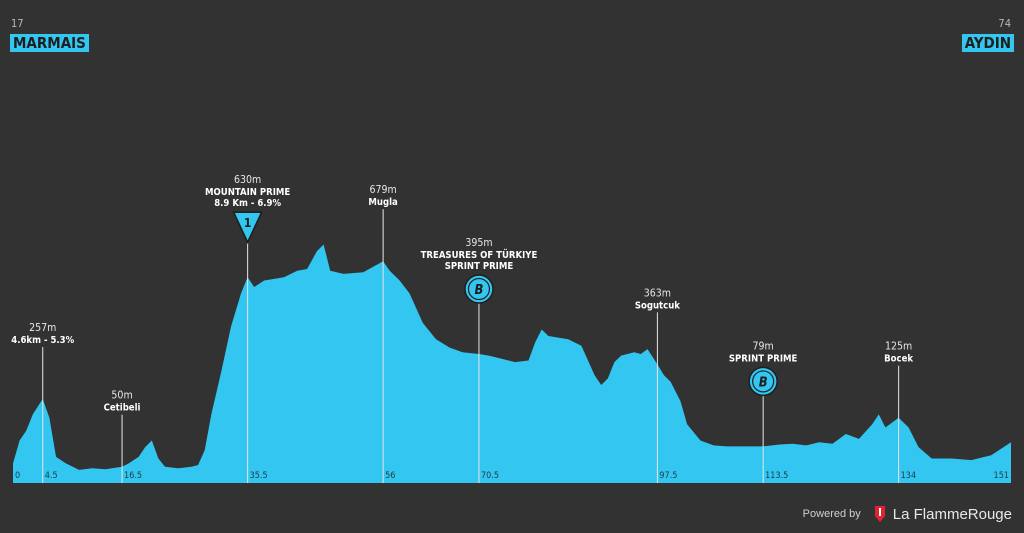  Describe the element at coordinates (657, 305) in the screenshot. I see `annotation-label: Sogutcuk` at that location.